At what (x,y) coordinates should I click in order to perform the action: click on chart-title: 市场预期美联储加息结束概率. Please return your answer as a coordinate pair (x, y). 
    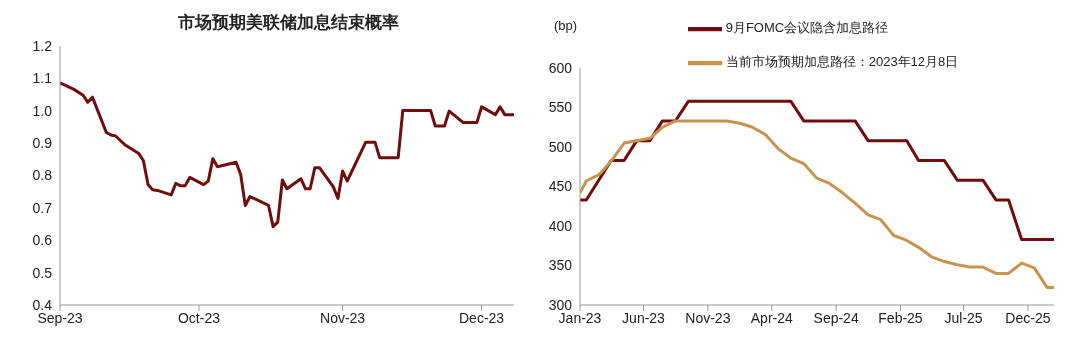
    Looking at the image, I should click on (288, 23).